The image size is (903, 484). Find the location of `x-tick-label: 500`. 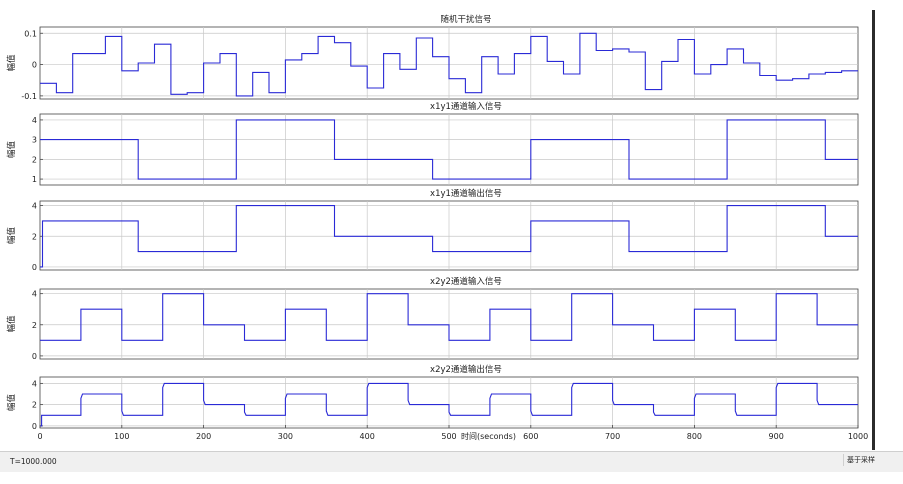

x-tick-label: 500 is located at coordinates (448, 436).